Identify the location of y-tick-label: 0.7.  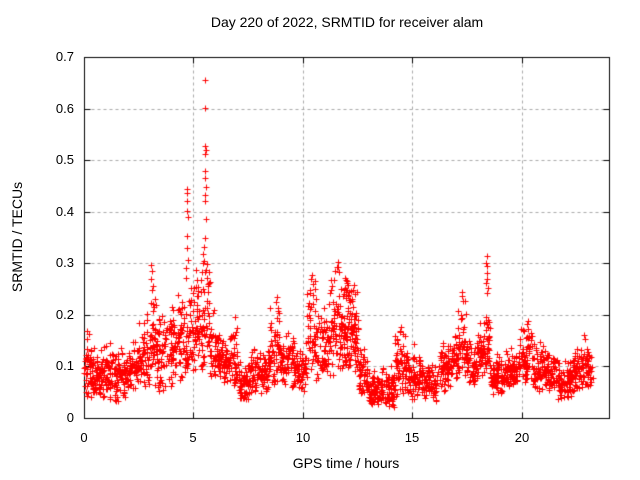
(64, 56).